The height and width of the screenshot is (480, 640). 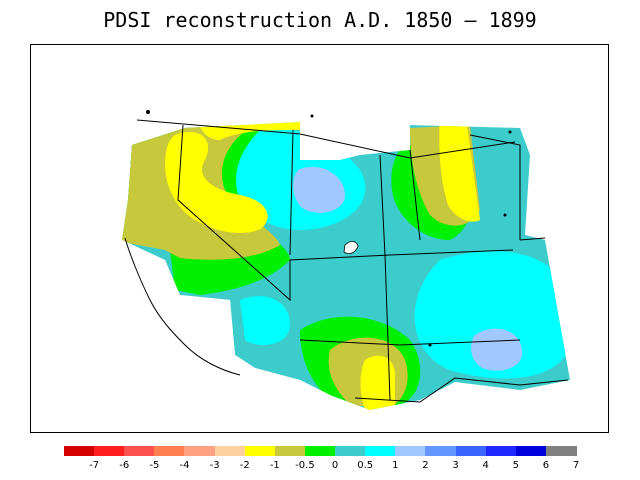 What do you see at coordinates (455, 465) in the screenshot?
I see `colorbar-label: 3` at bounding box center [455, 465].